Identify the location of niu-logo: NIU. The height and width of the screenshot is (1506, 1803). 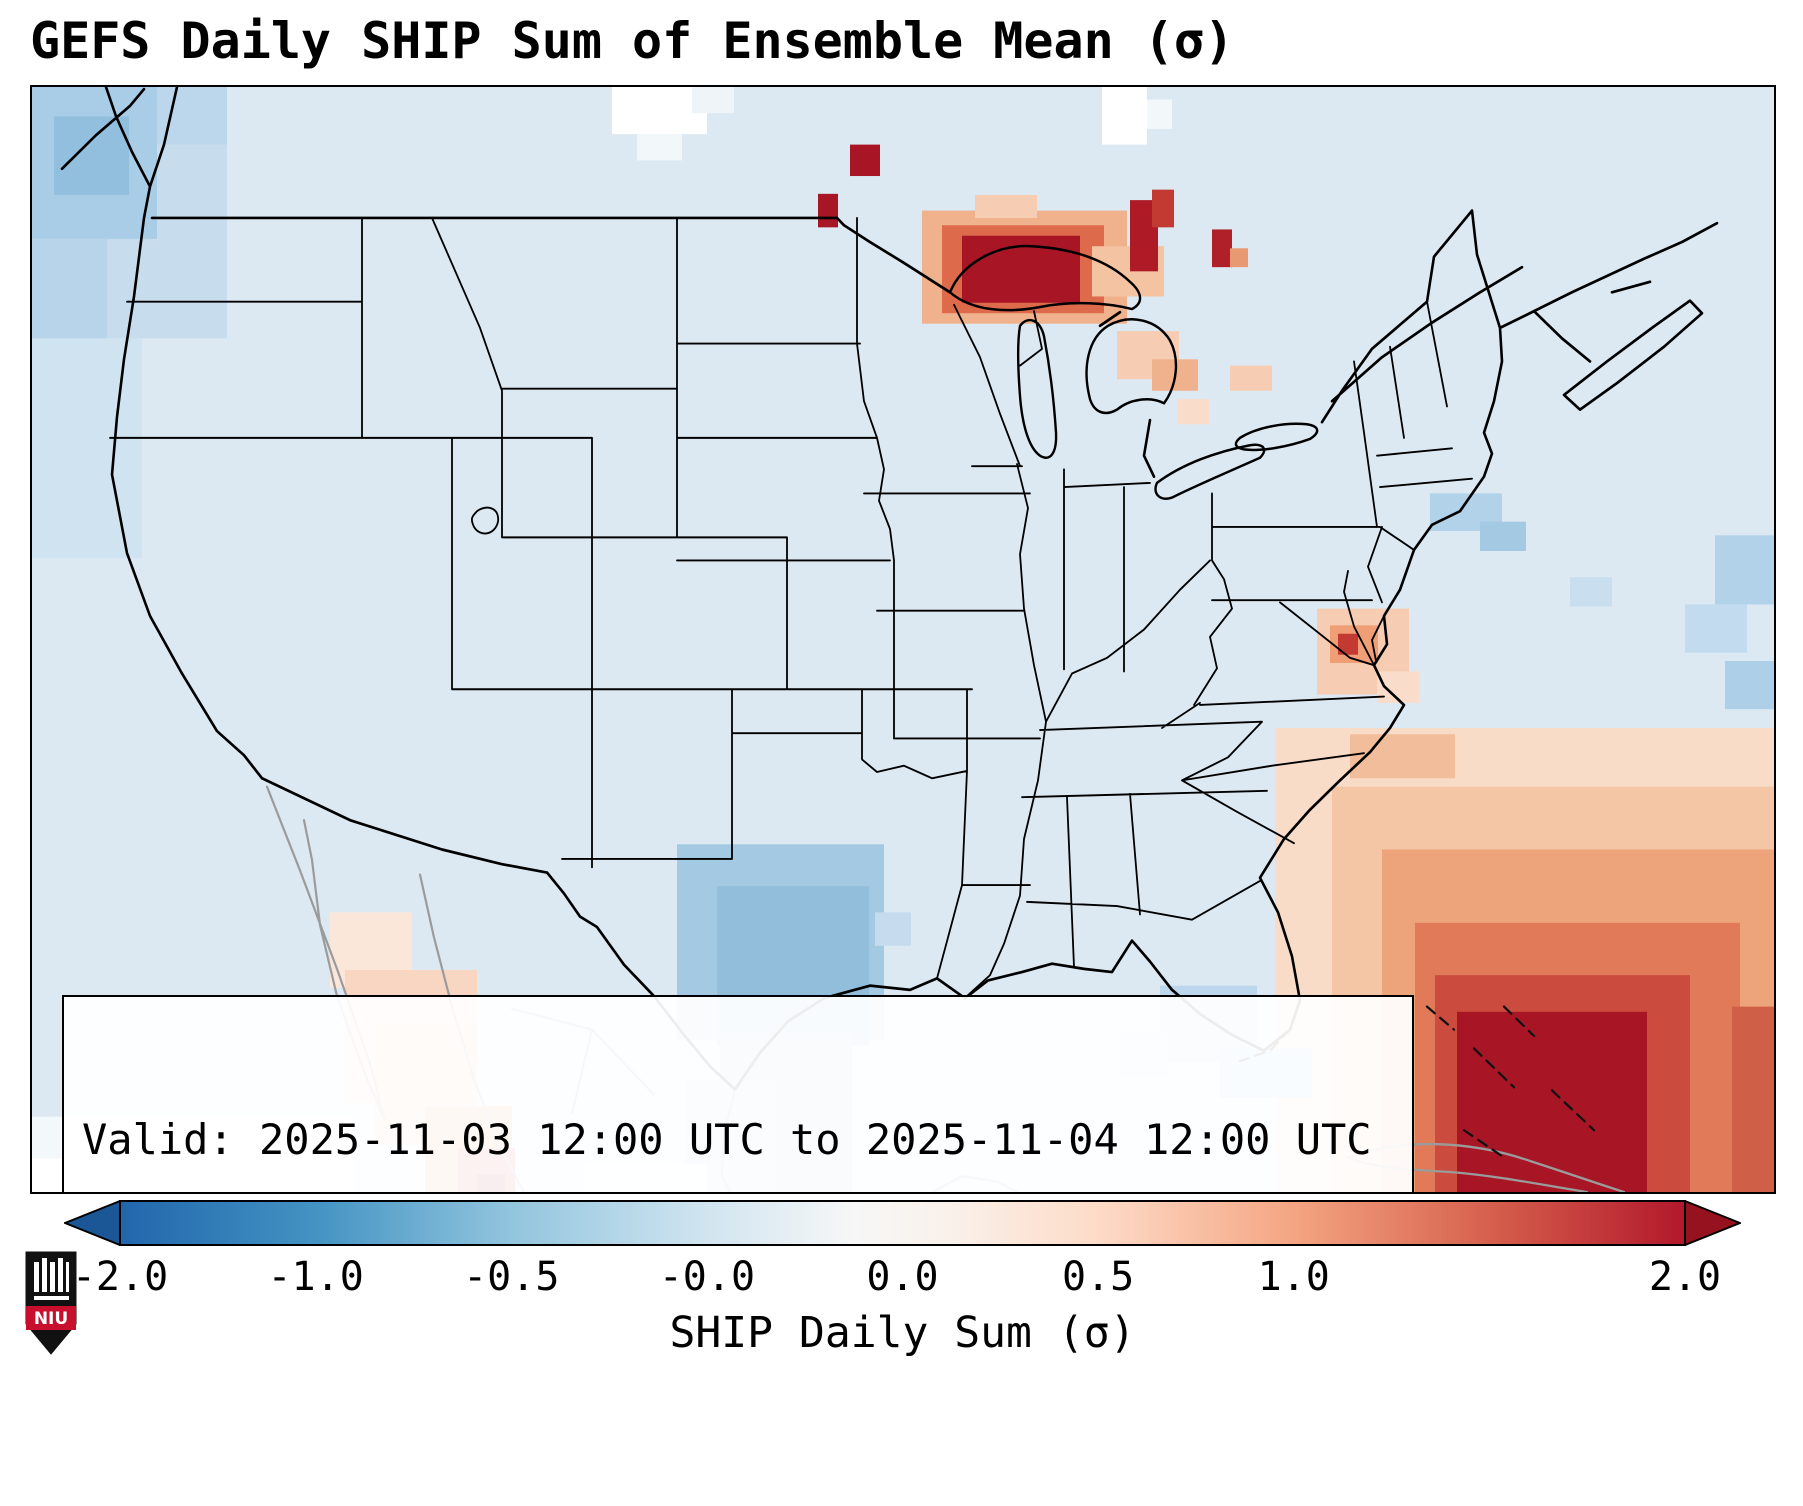
(51, 1303).